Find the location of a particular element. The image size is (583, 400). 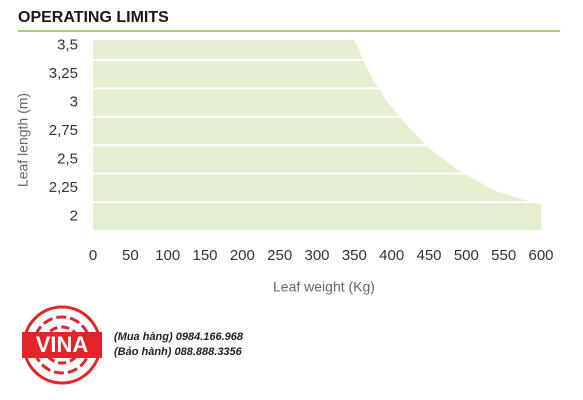

y-tick-label: 2,5 is located at coordinates (67, 158).